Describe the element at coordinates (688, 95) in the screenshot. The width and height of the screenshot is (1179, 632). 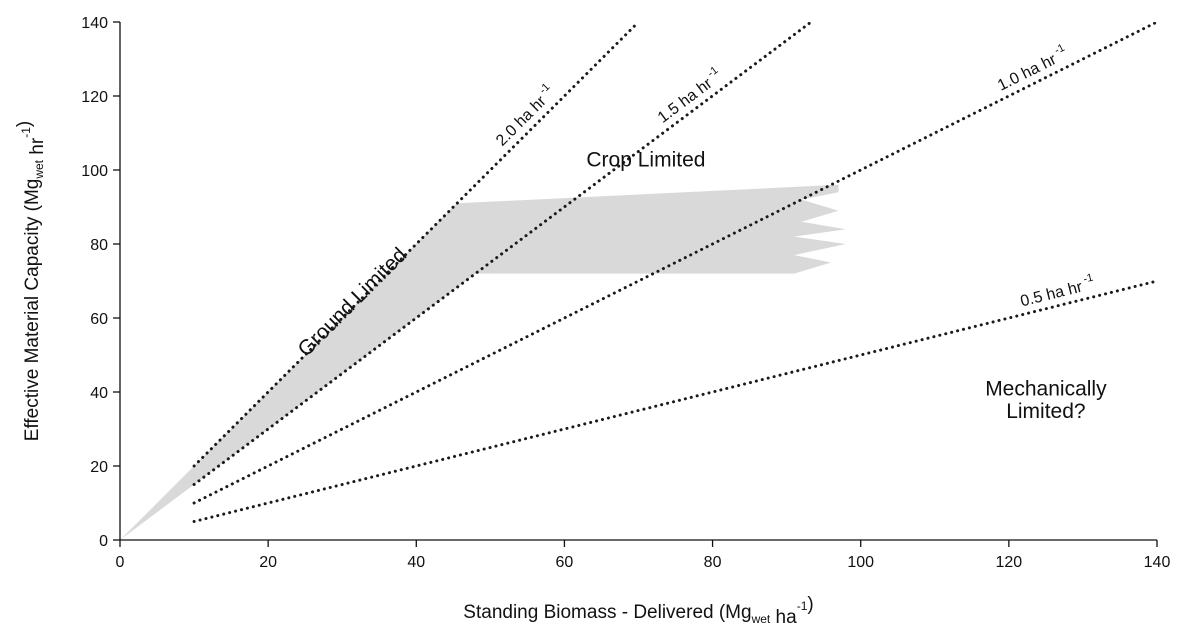
I see `rate-line-label-1-5: 1.5 ha hr -1` at that location.